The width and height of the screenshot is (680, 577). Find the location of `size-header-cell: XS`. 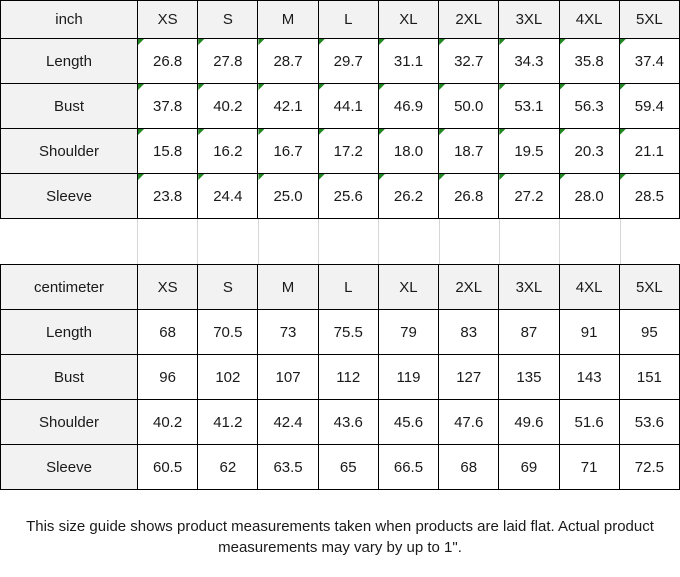

size-header-cell: XS is located at coordinates (167, 287).